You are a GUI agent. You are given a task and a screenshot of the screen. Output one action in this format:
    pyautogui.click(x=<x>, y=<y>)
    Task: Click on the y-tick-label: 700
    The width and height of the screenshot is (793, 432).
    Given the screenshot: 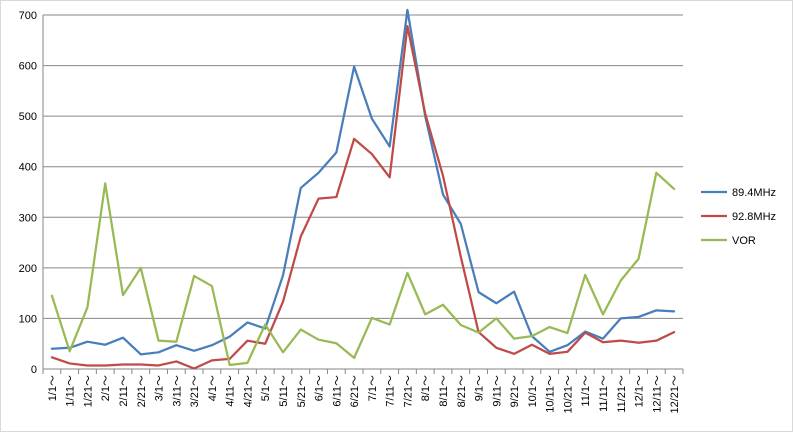 What is the action you would take?
    pyautogui.click(x=28, y=16)
    